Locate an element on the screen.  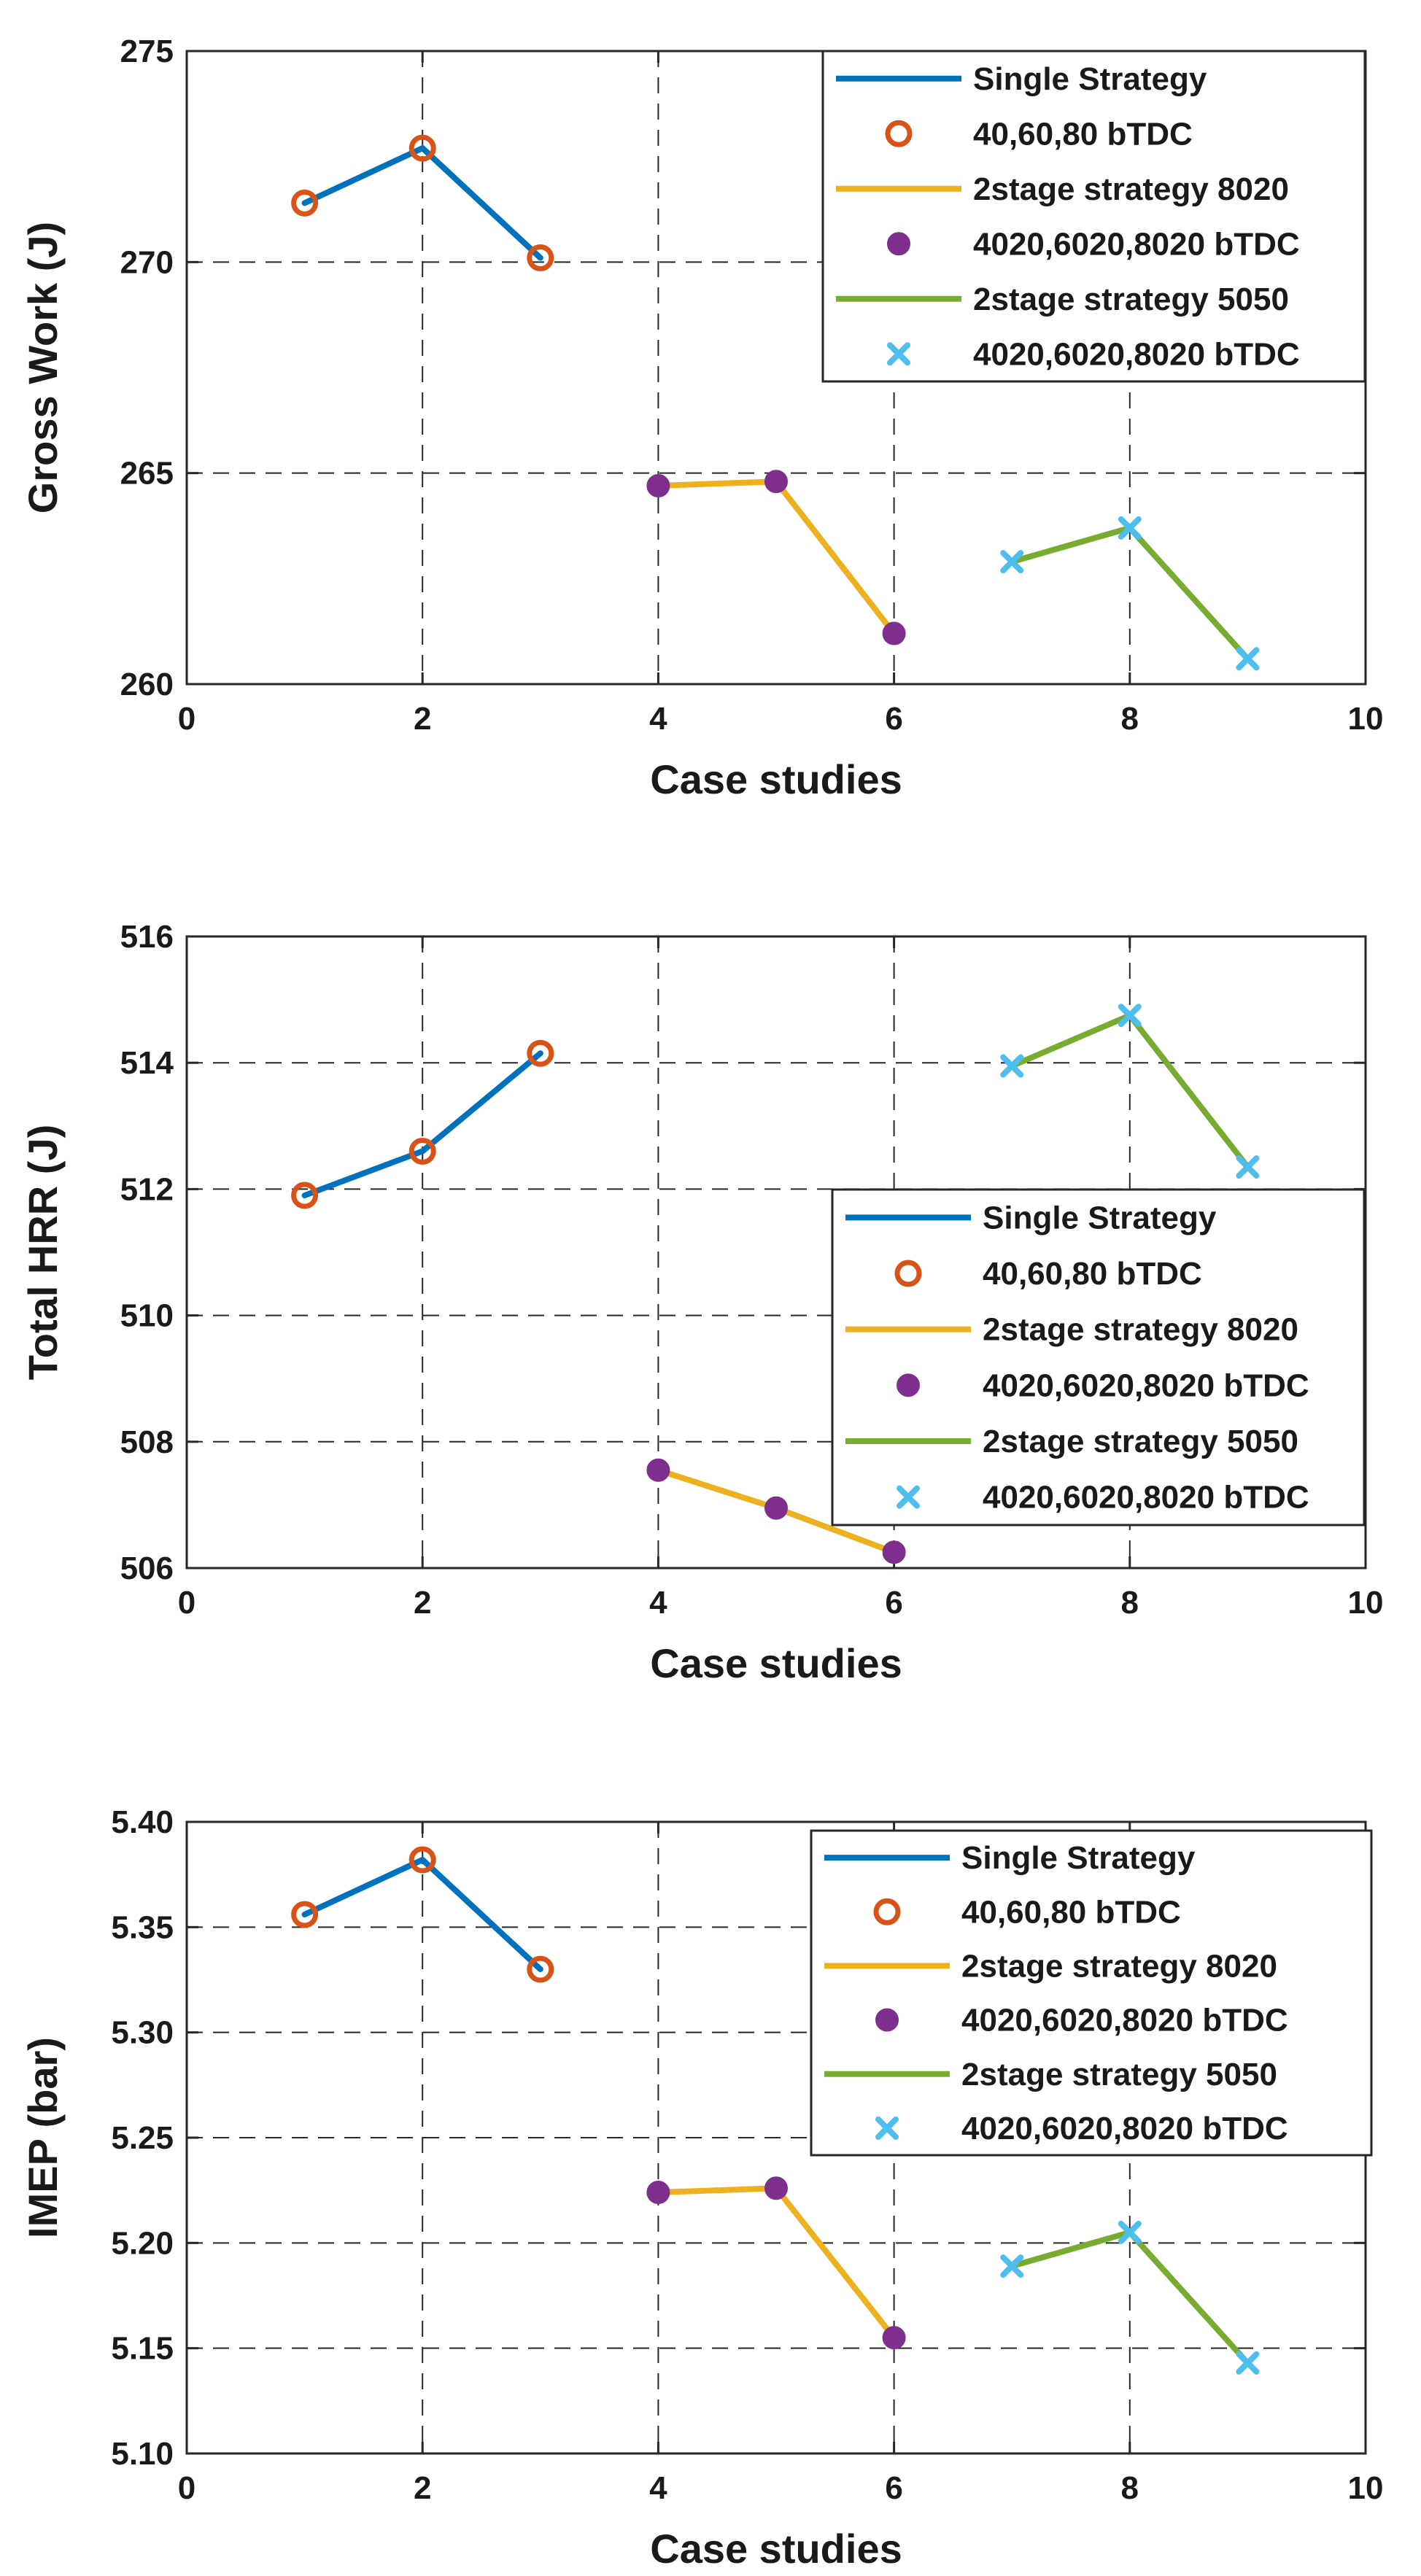
y-tick-label: 275 is located at coordinates (147, 51).